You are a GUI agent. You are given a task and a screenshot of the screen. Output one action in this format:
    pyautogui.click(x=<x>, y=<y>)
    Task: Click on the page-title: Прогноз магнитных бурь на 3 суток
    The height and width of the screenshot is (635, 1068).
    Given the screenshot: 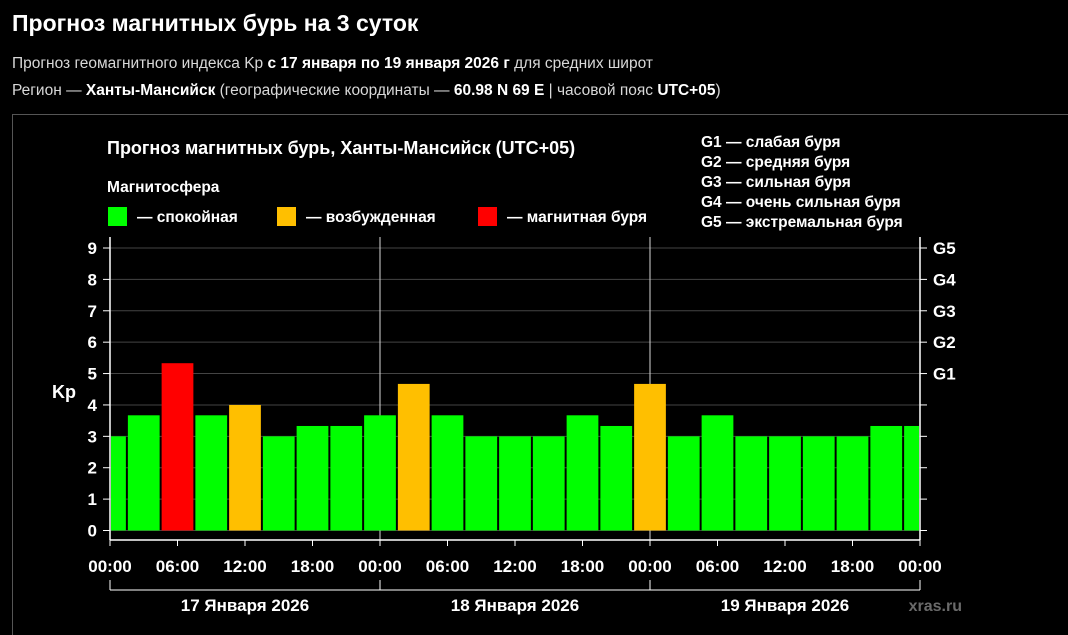 What is the action you would take?
    pyautogui.click(x=215, y=23)
    